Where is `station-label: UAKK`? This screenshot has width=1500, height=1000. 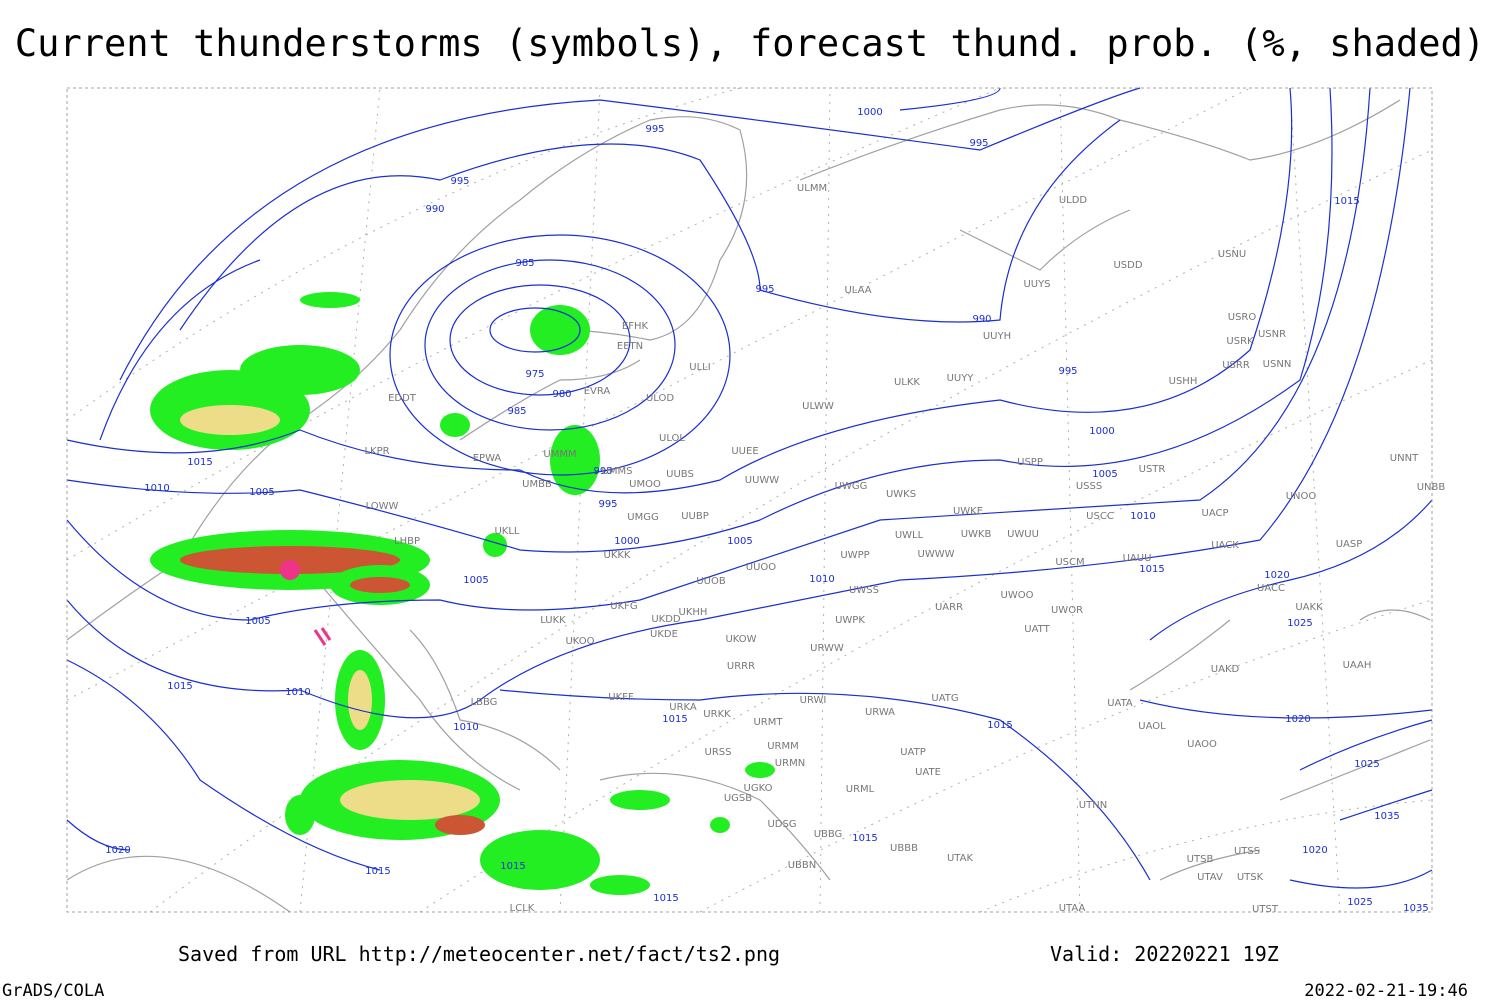
station-label: UAKK is located at coordinates (1309, 607).